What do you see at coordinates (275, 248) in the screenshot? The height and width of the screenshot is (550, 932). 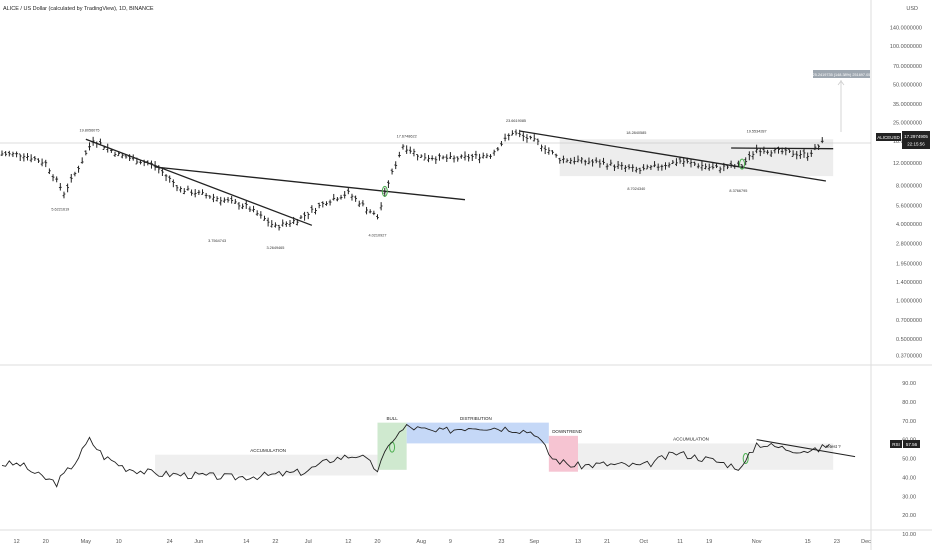 I see `price-pivot-label: 3.2649465` at bounding box center [275, 248].